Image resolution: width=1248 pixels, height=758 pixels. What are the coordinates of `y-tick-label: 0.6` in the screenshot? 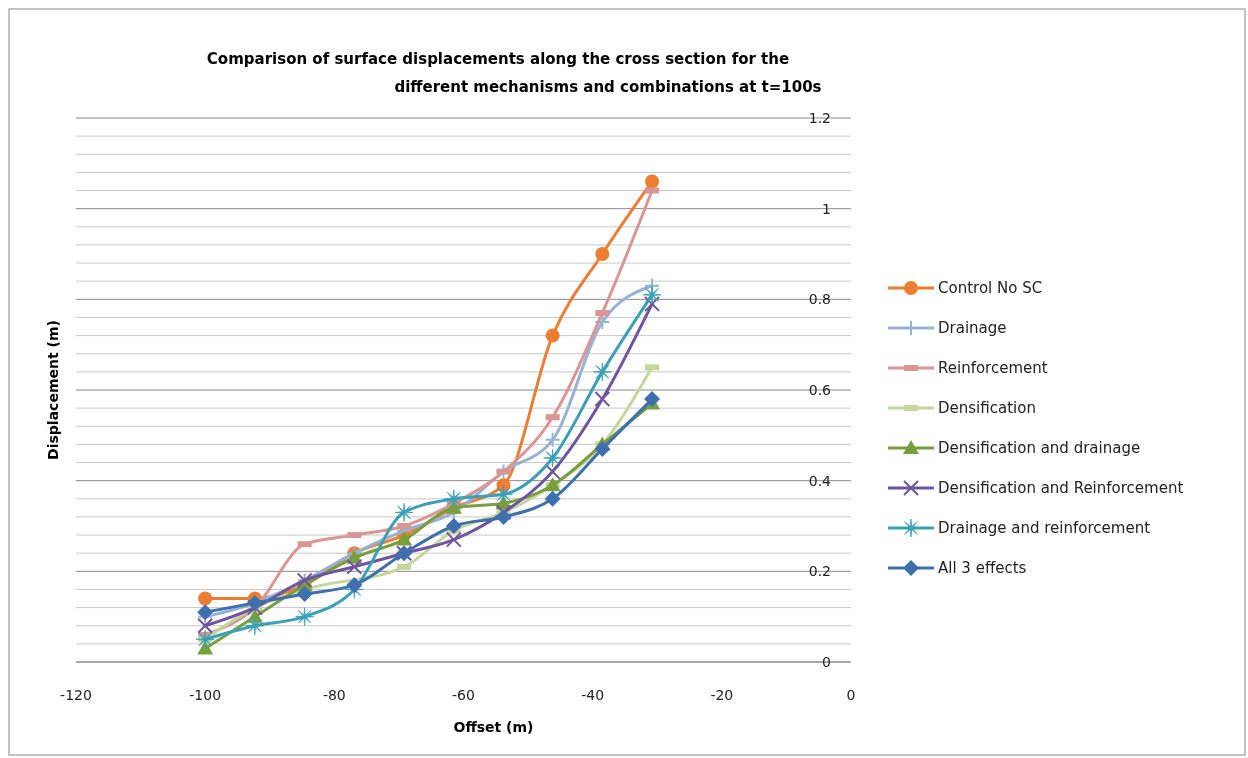 It's located at (820, 390).